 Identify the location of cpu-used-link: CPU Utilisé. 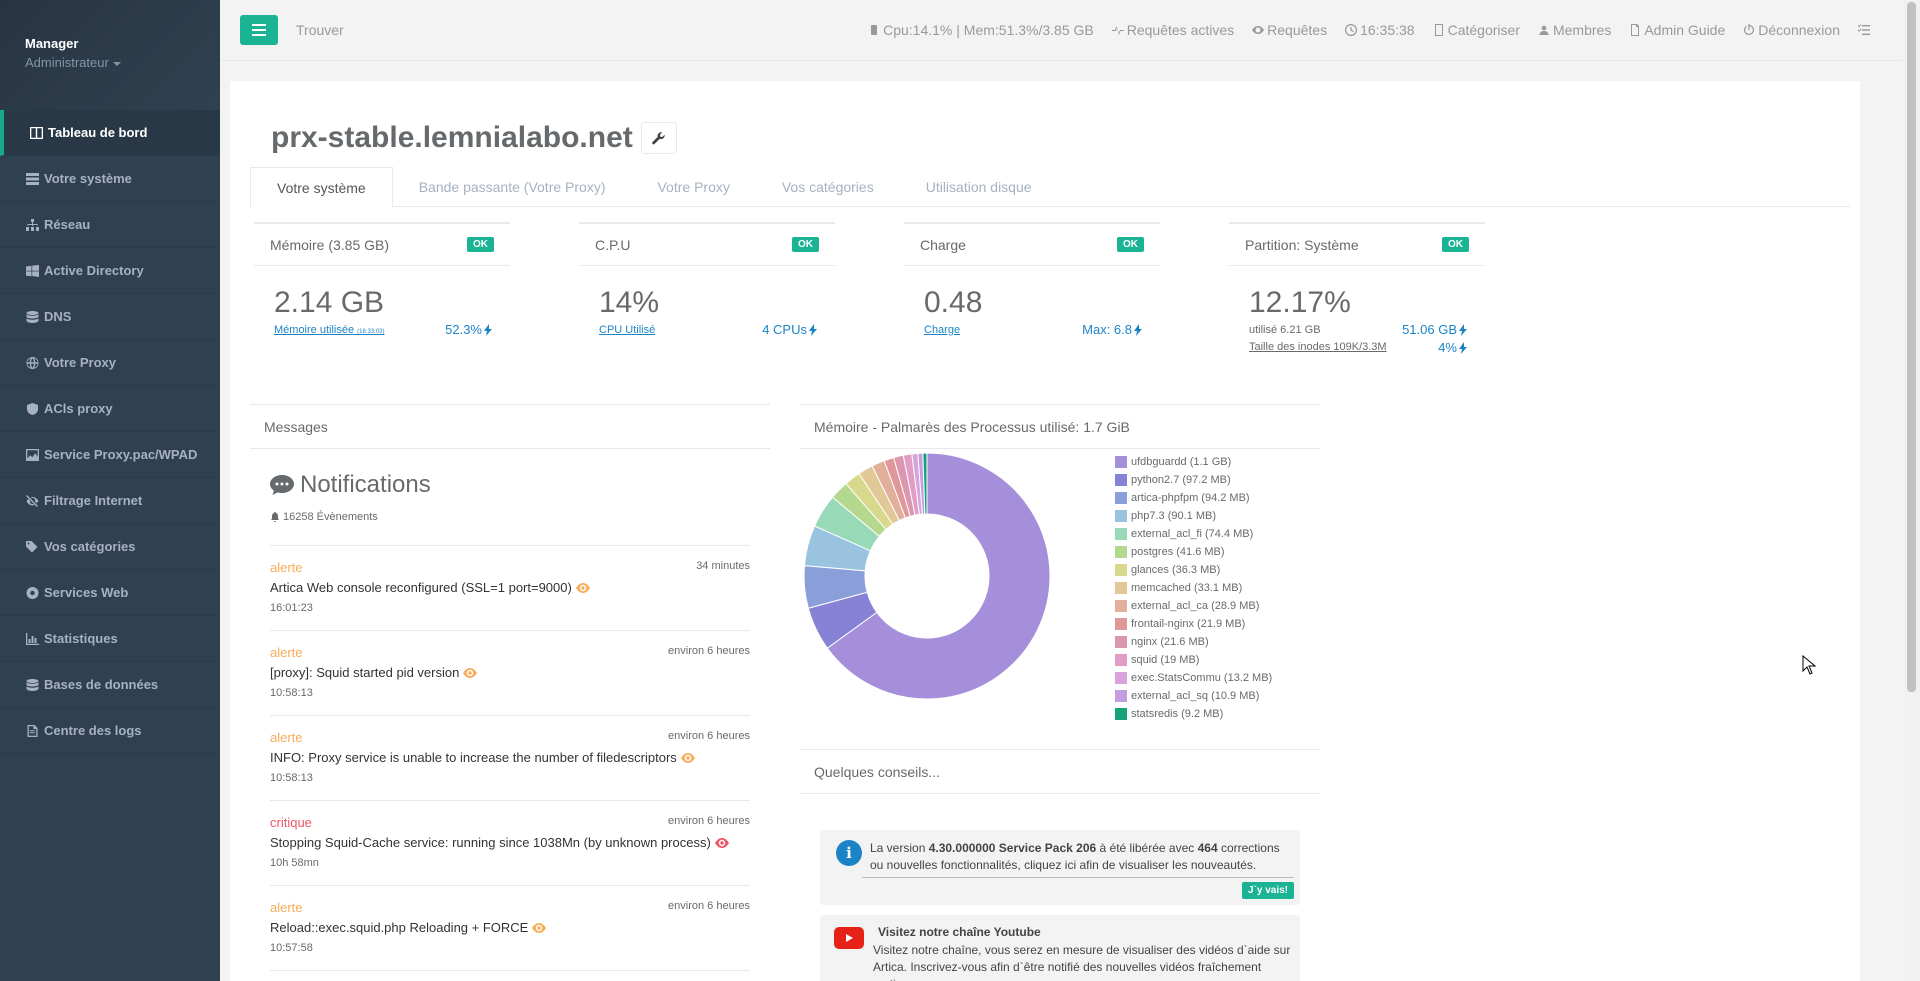
(627, 330).